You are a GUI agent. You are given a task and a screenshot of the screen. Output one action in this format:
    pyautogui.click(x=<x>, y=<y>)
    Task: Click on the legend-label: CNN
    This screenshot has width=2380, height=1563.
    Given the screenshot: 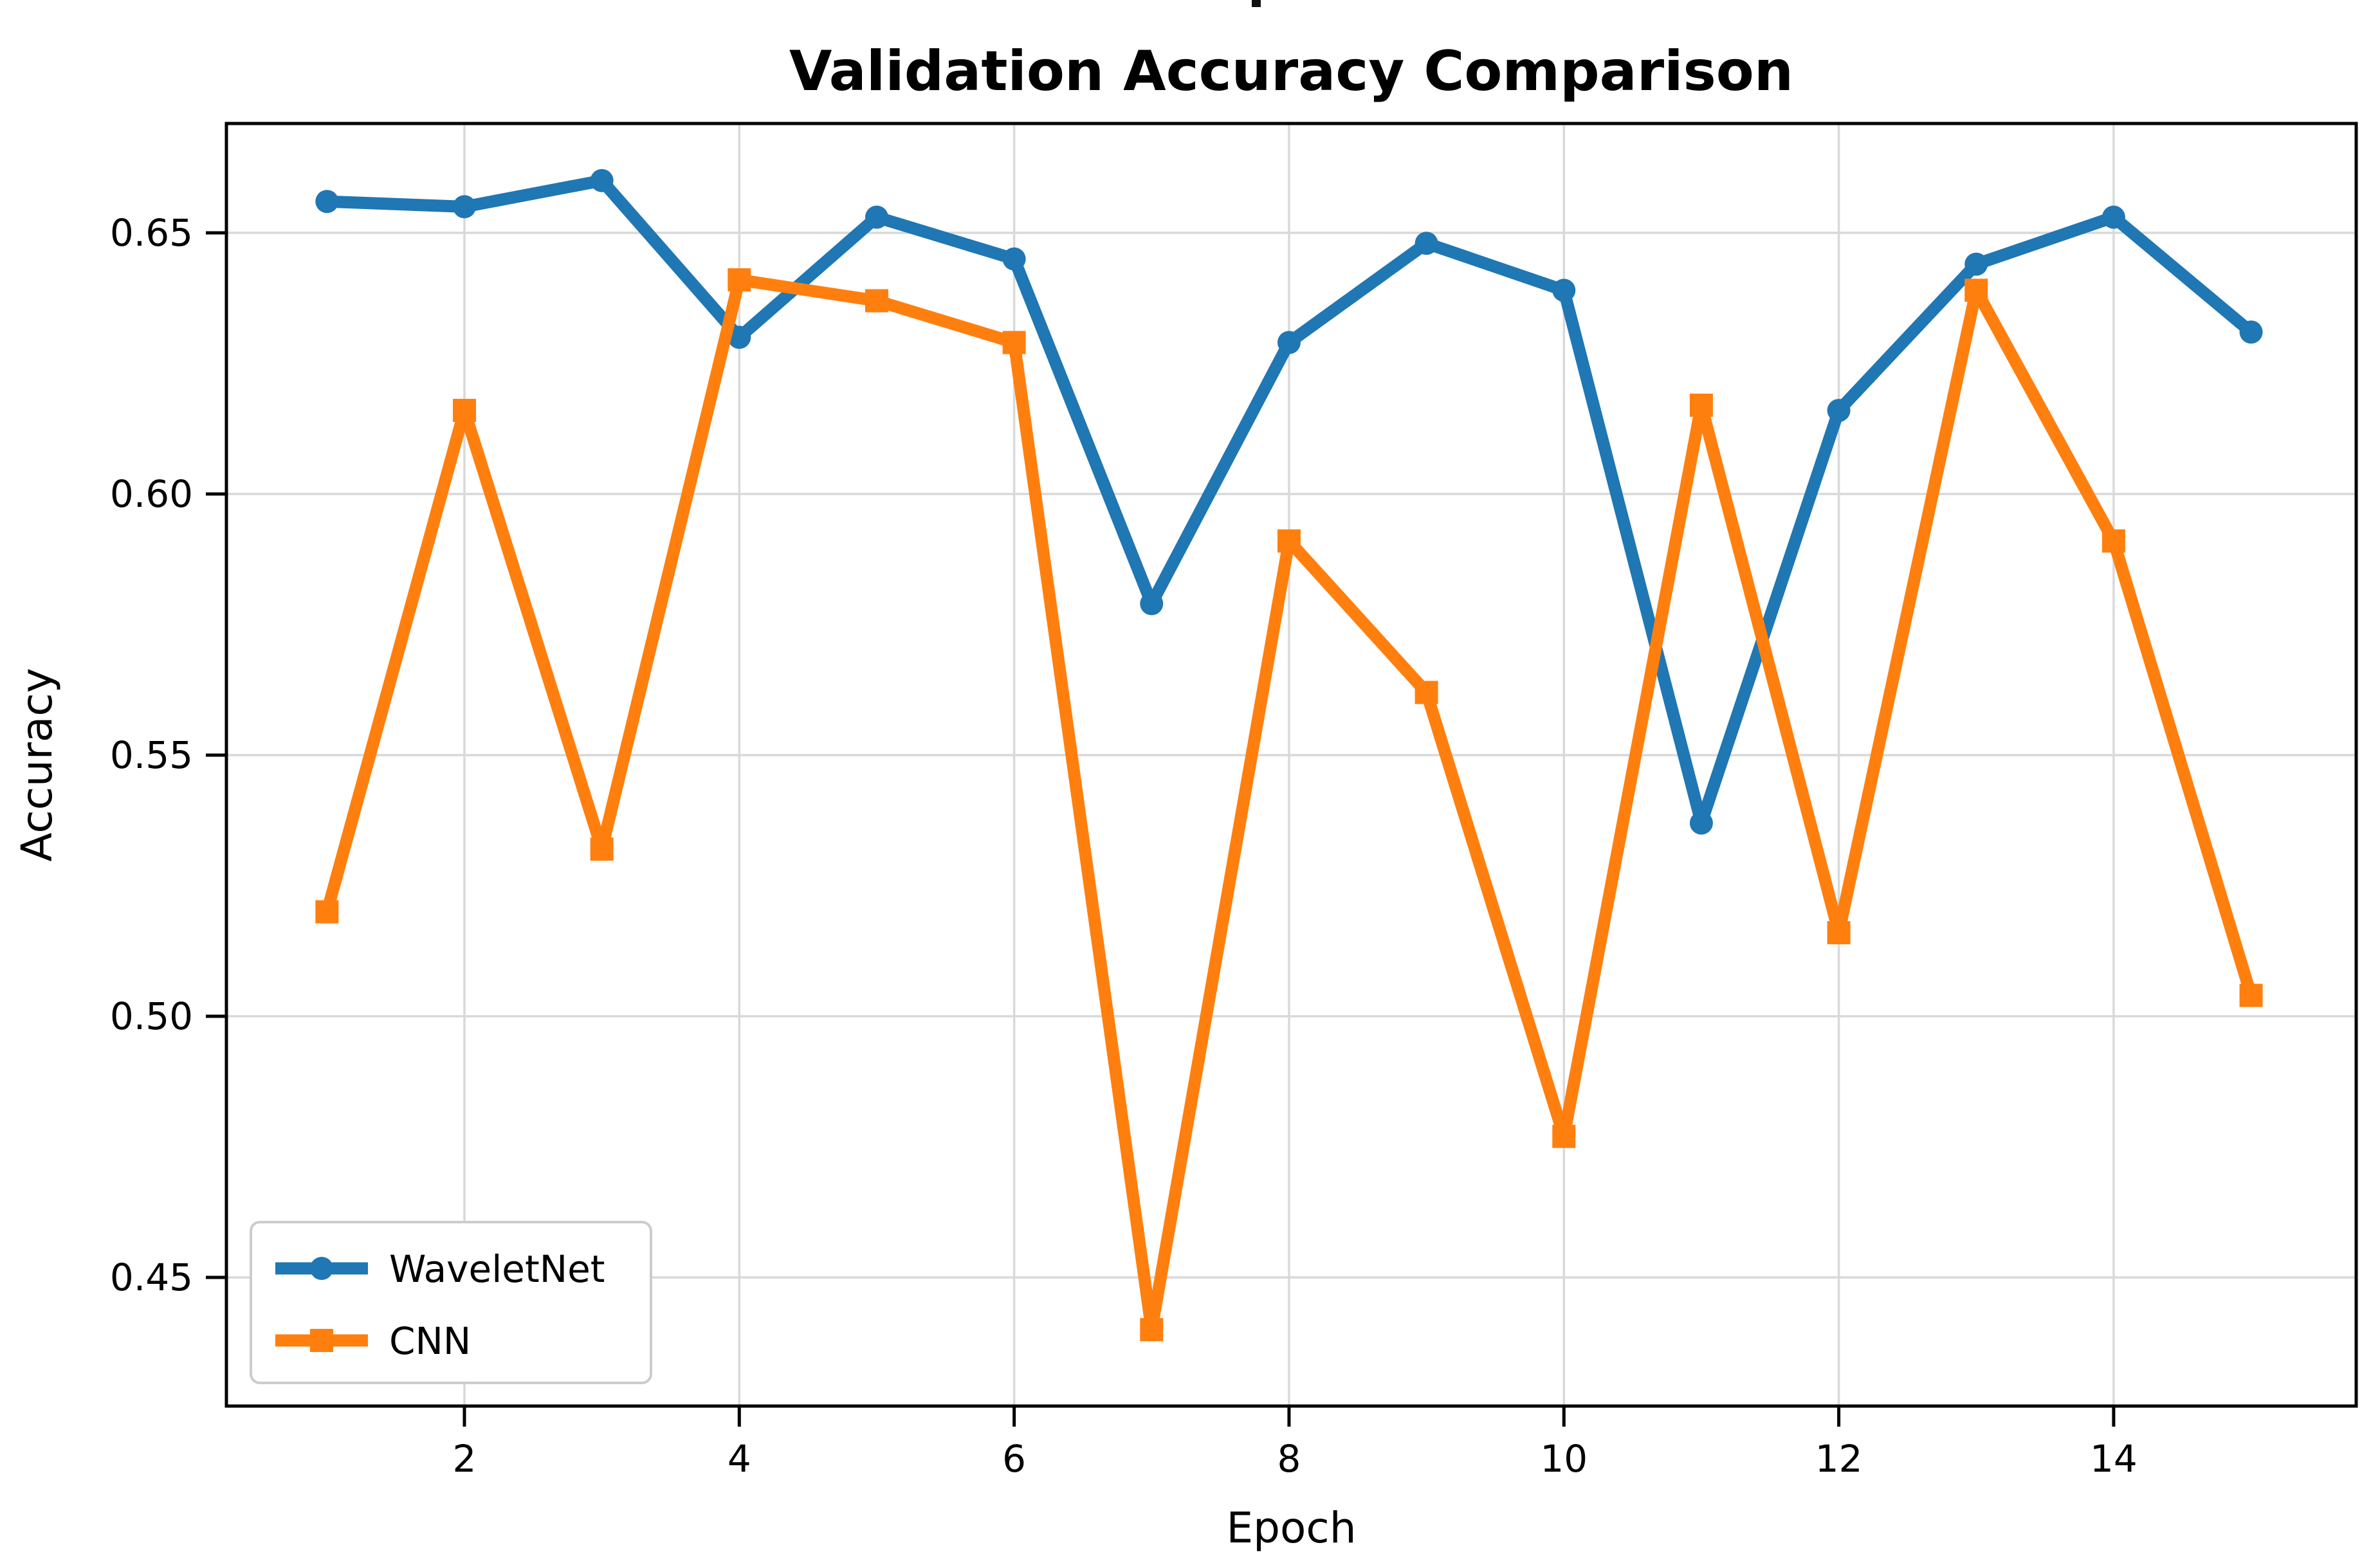 What is the action you would take?
    pyautogui.click(x=430, y=1341)
    